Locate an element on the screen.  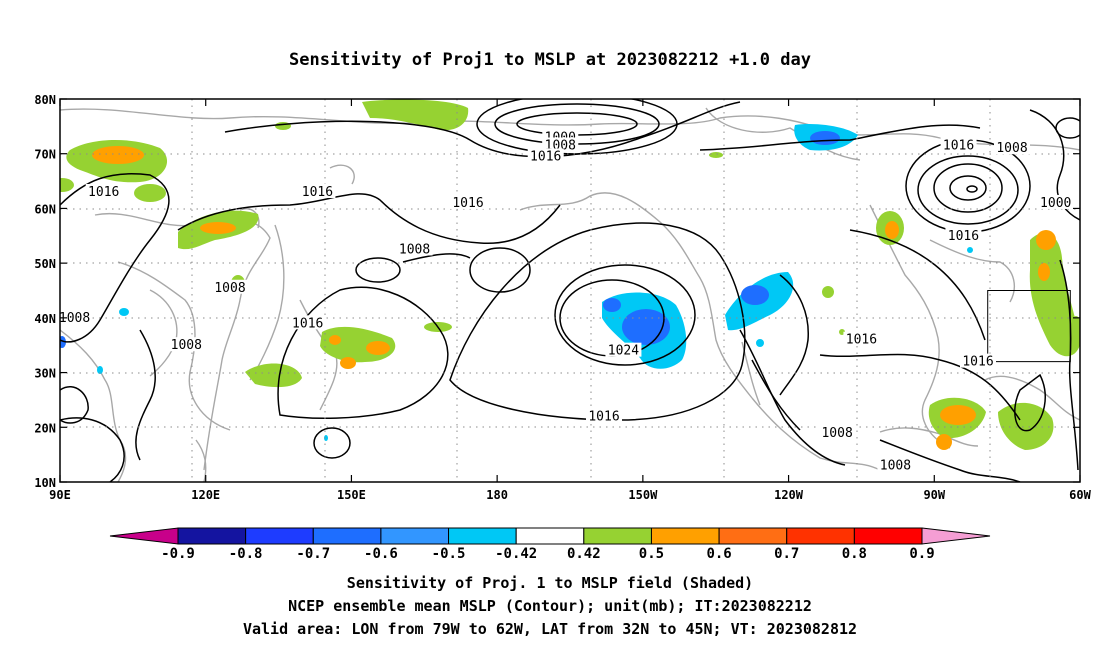
colorbar-label: 0.7 is located at coordinates (786, 554).